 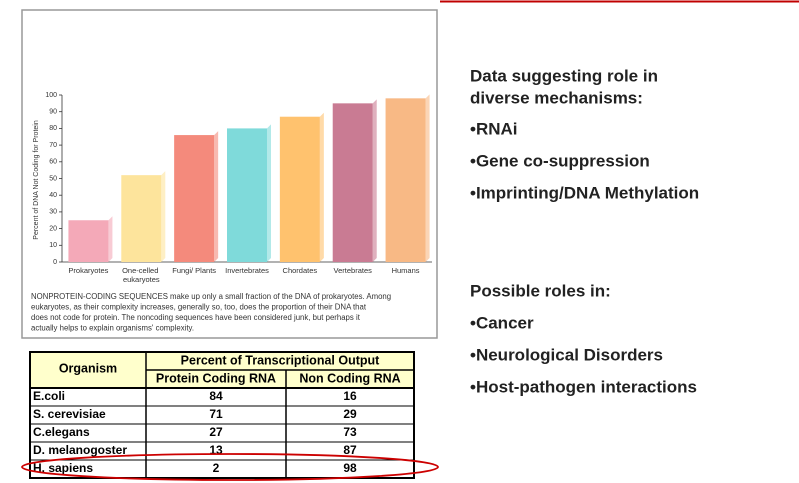 I want to click on table-frame, so click(x=222, y=415).